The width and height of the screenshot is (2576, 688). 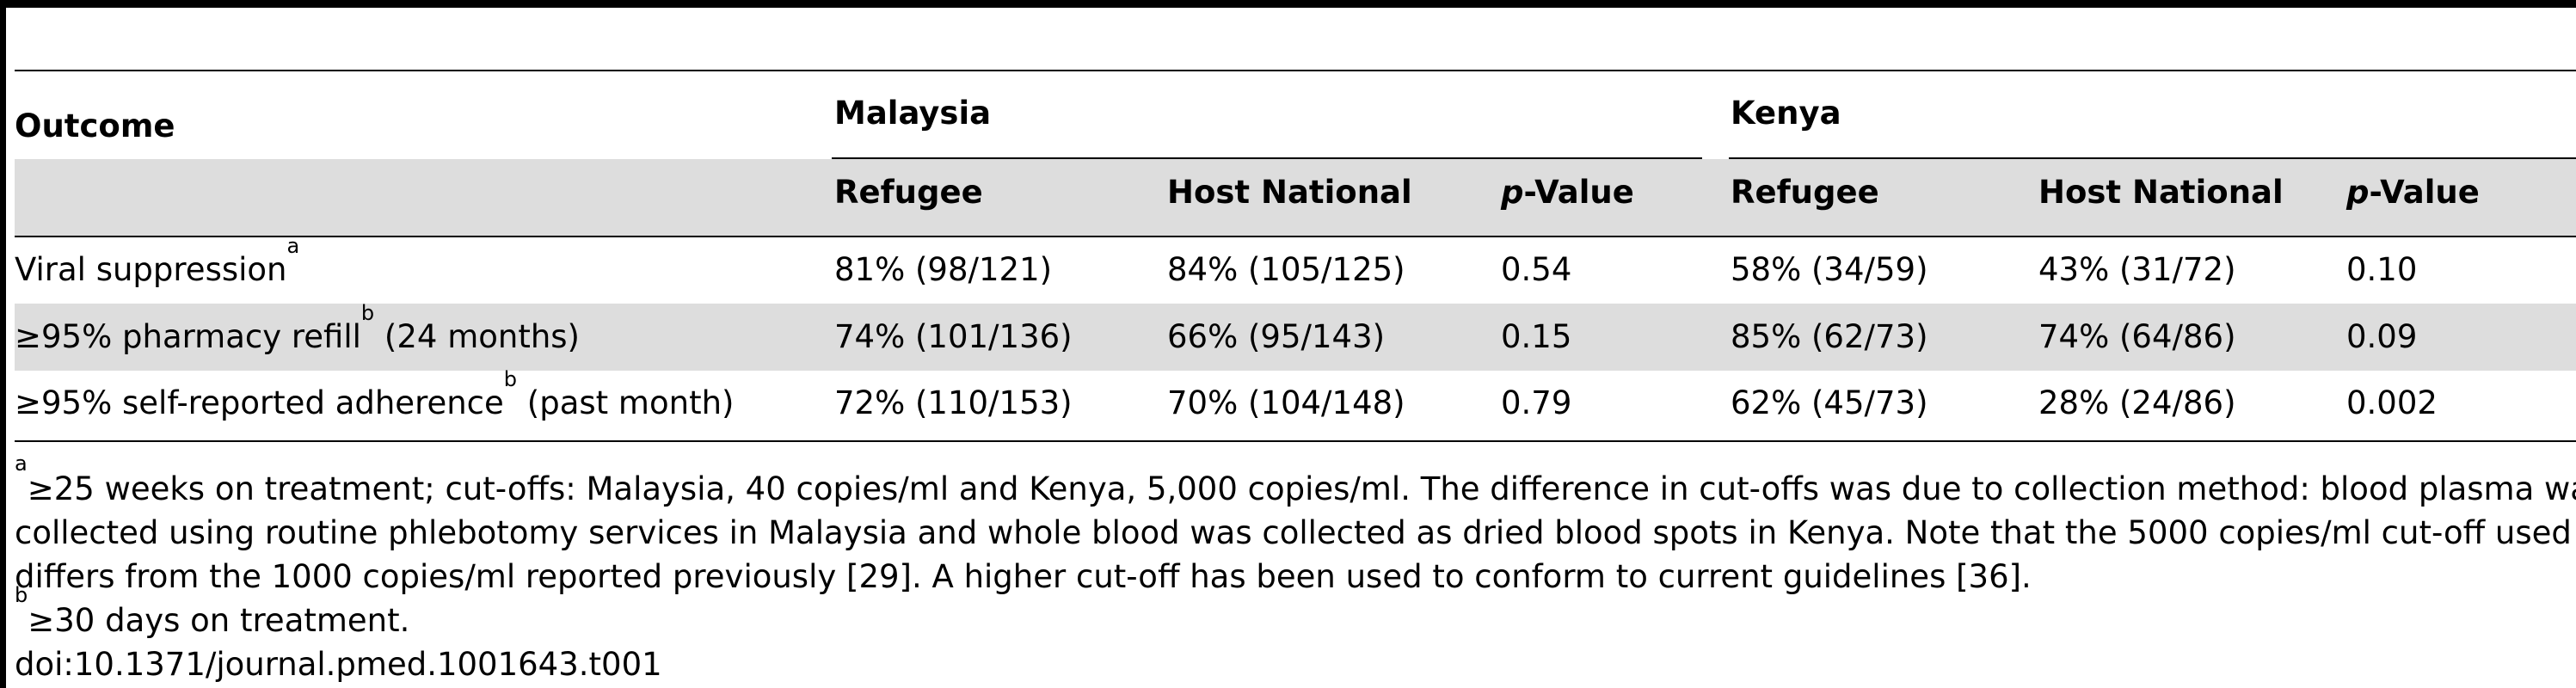 What do you see at coordinates (1805, 192) in the screenshot?
I see `kenya-refugee-header: Refugee` at bounding box center [1805, 192].